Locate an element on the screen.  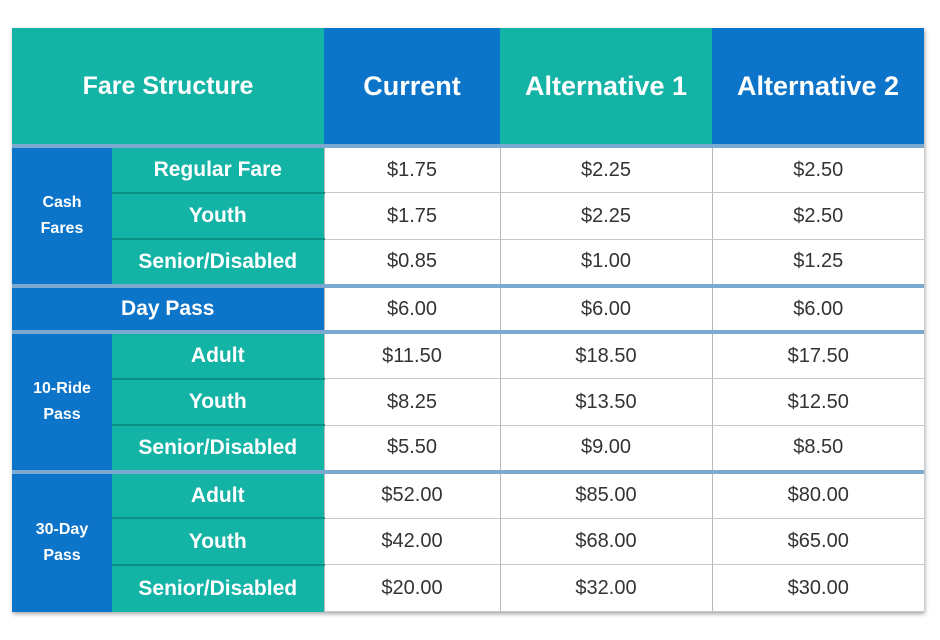
group-label-cash-fares: Cash Fares is located at coordinates (62, 215).